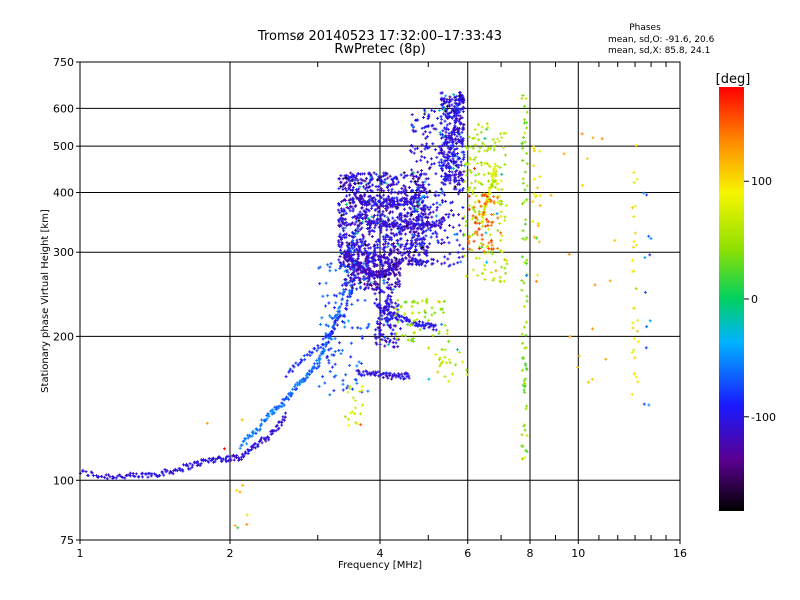  I want to click on y-tick-label: 600, so click(63, 108).